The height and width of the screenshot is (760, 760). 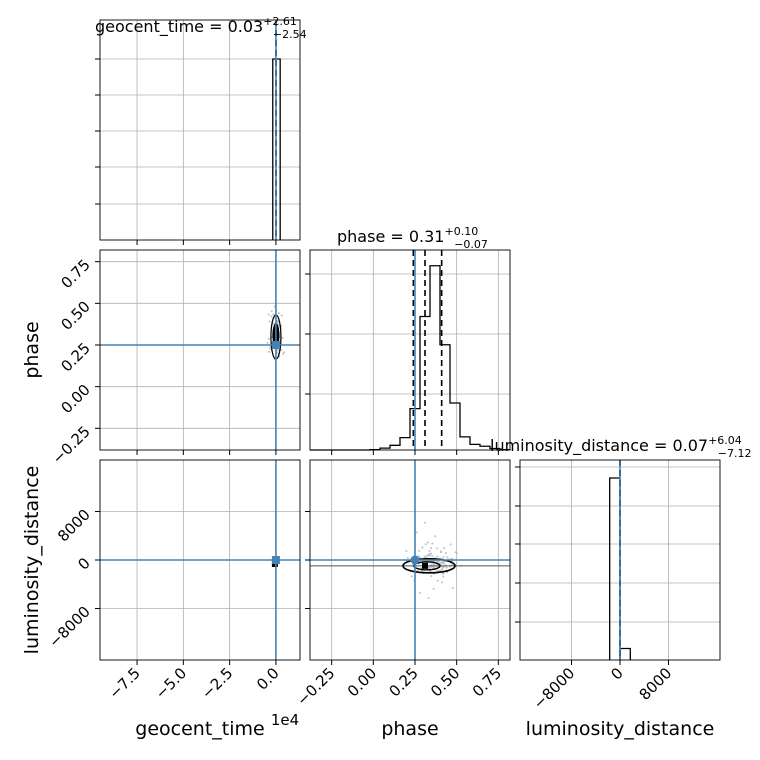 What do you see at coordinates (362, 682) in the screenshot?
I see `x-tick-label-phase: 0.00` at bounding box center [362, 682].